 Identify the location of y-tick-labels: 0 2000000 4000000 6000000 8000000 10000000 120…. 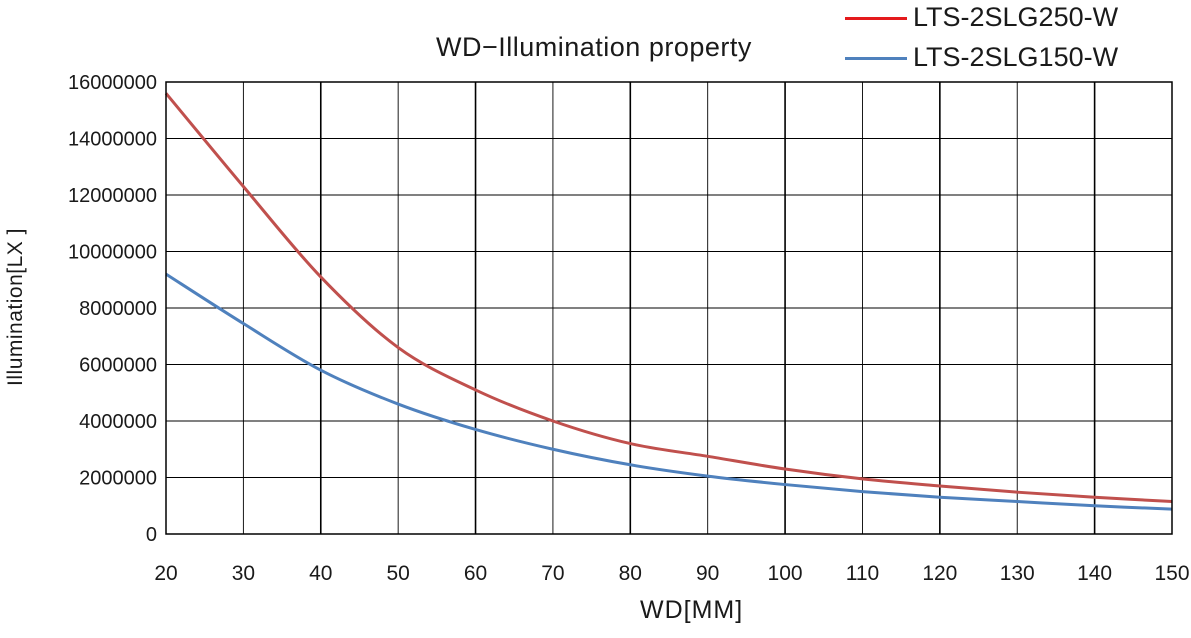
(112, 309).